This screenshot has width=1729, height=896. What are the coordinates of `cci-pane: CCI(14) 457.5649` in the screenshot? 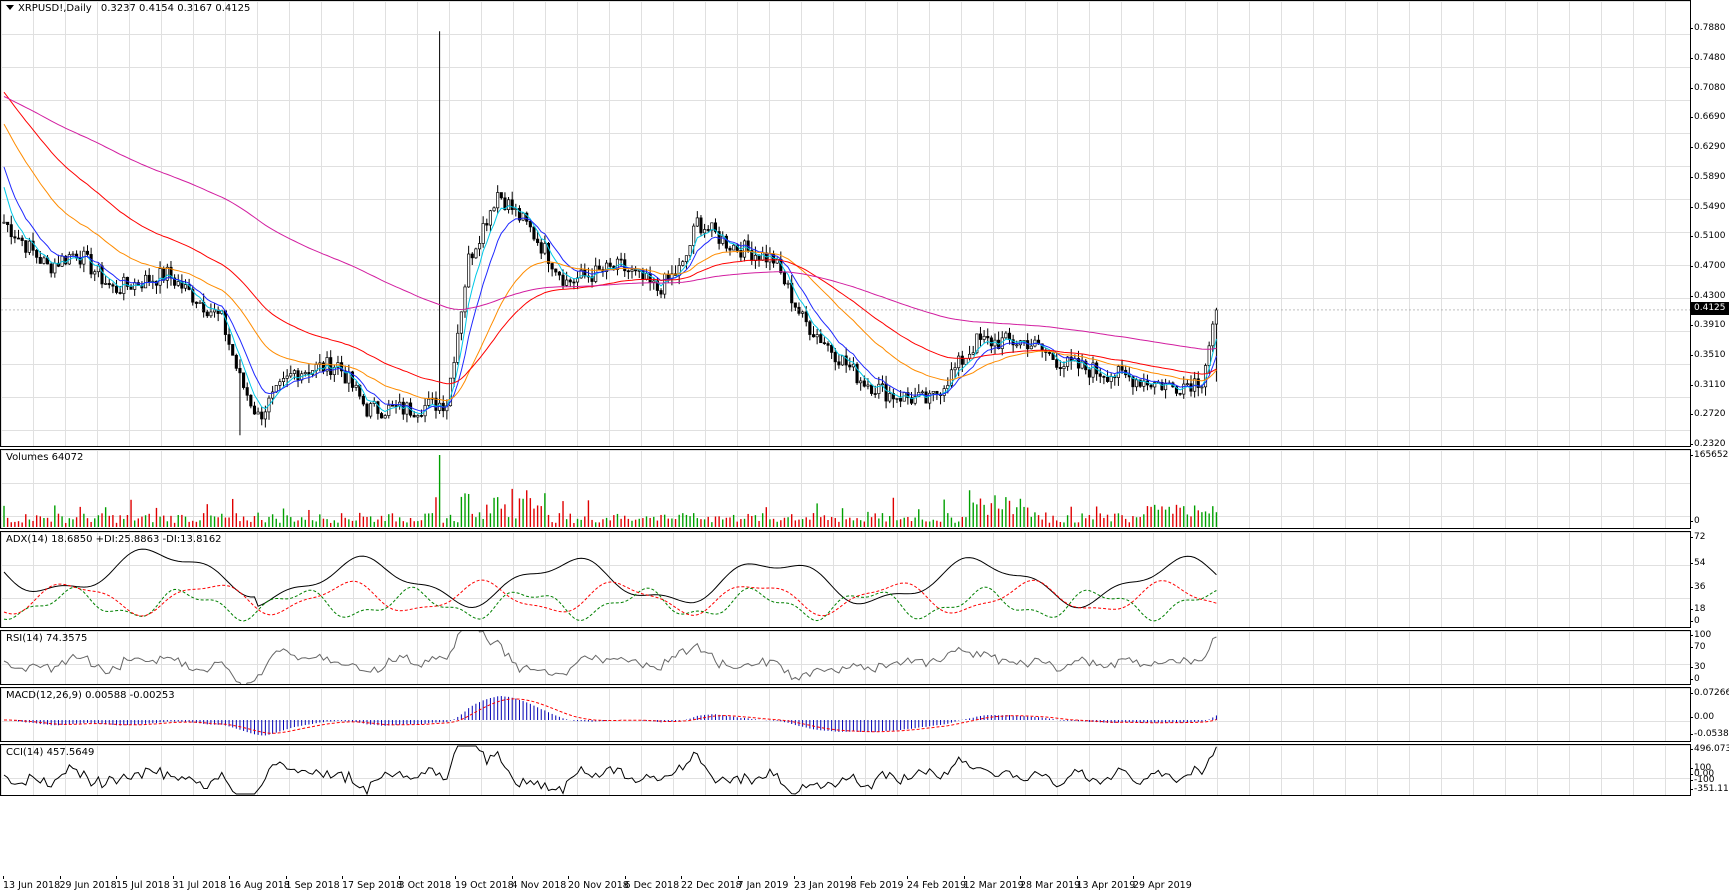 It's located at (845, 770).